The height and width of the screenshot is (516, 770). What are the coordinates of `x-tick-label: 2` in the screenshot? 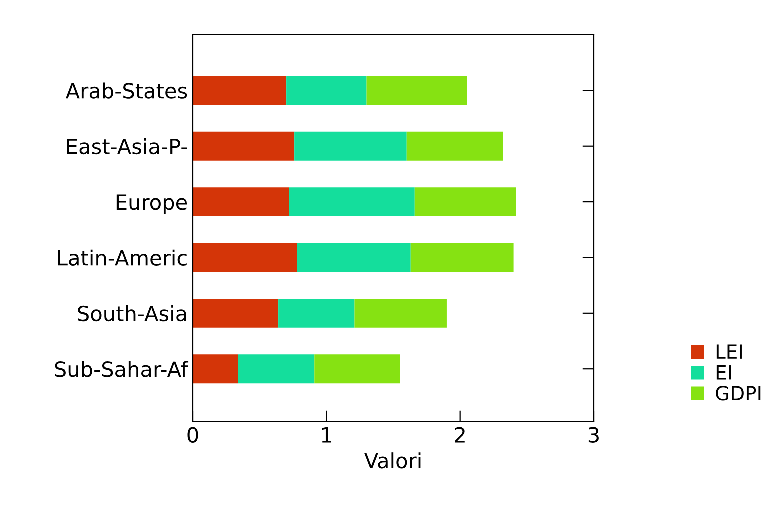 It's located at (460, 435).